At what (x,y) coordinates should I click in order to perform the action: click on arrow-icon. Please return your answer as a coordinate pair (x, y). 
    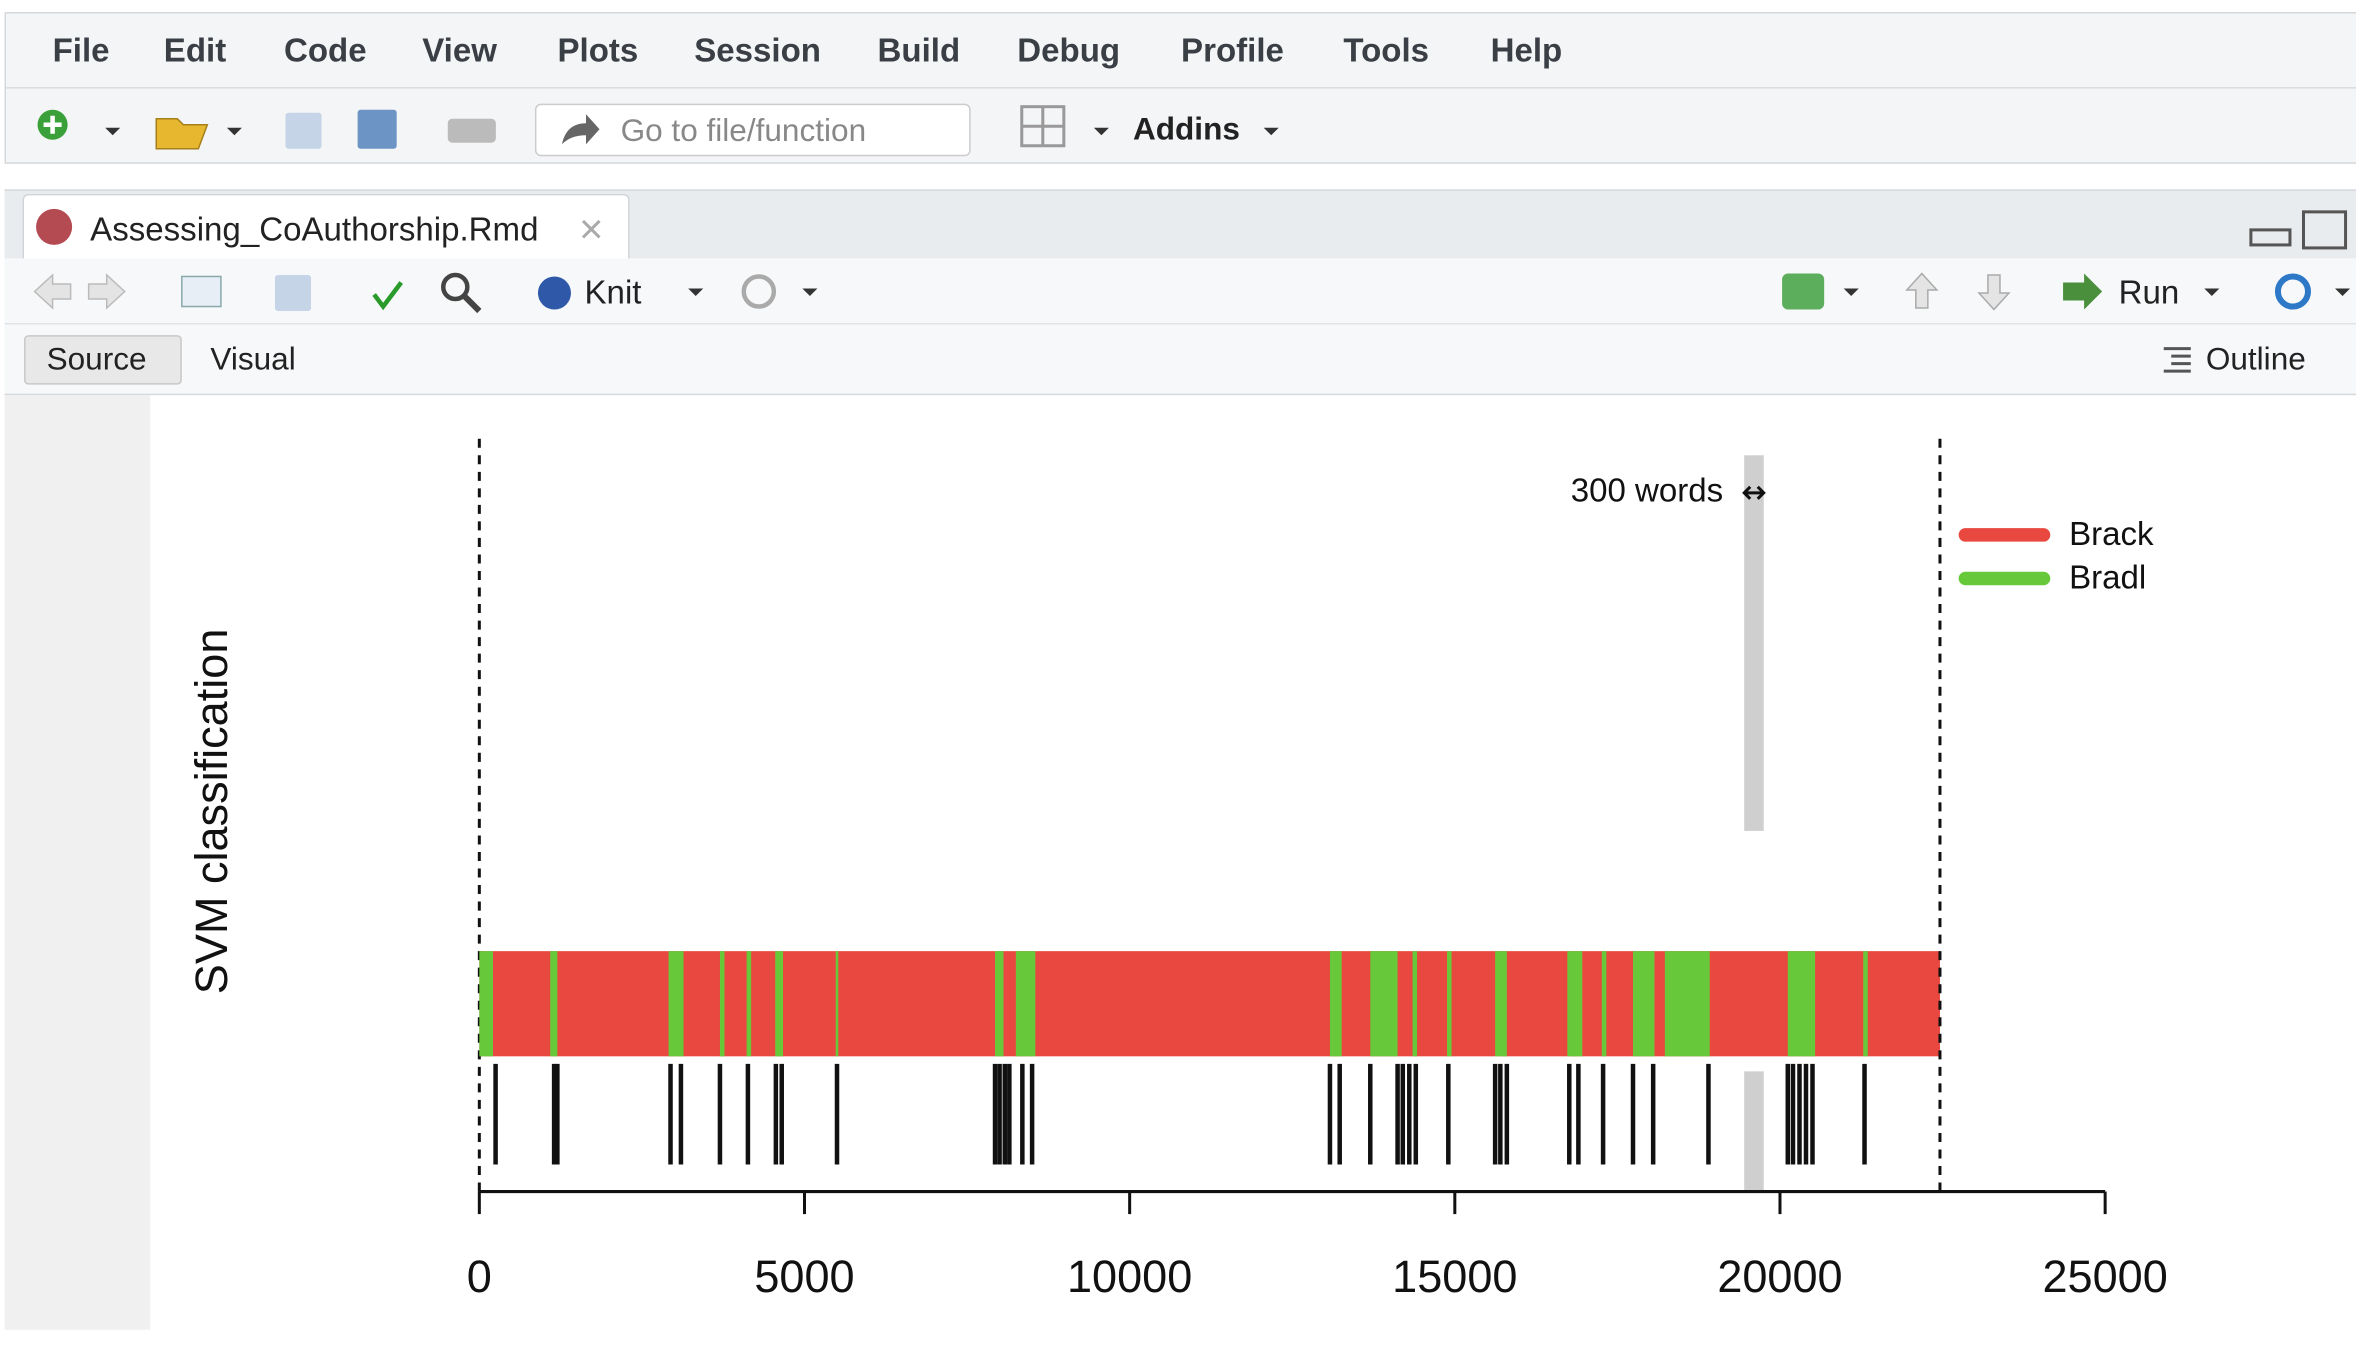
    Looking at the image, I should click on (580, 129).